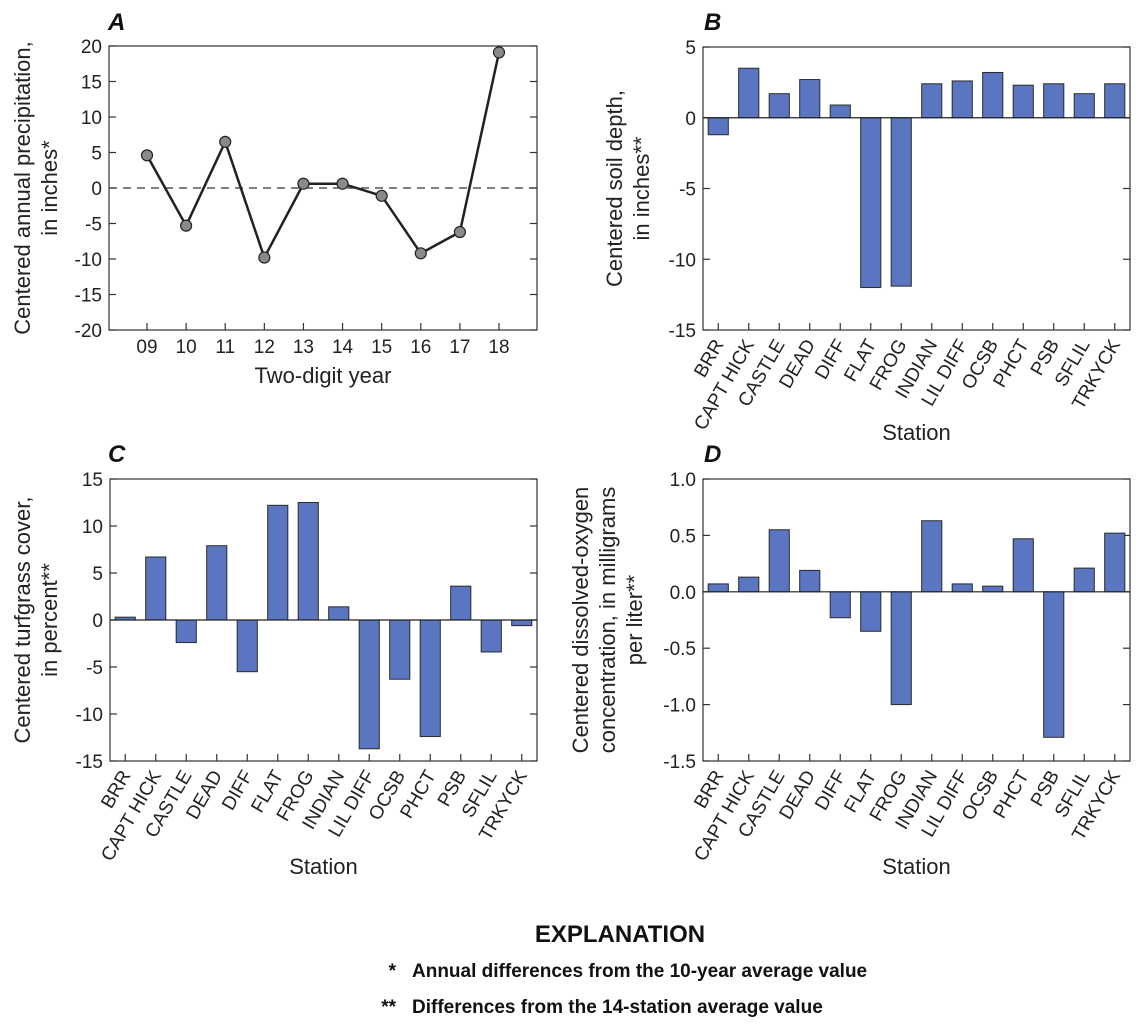  Describe the element at coordinates (420, 347) in the screenshot. I see `x-tick-label: 16` at that location.